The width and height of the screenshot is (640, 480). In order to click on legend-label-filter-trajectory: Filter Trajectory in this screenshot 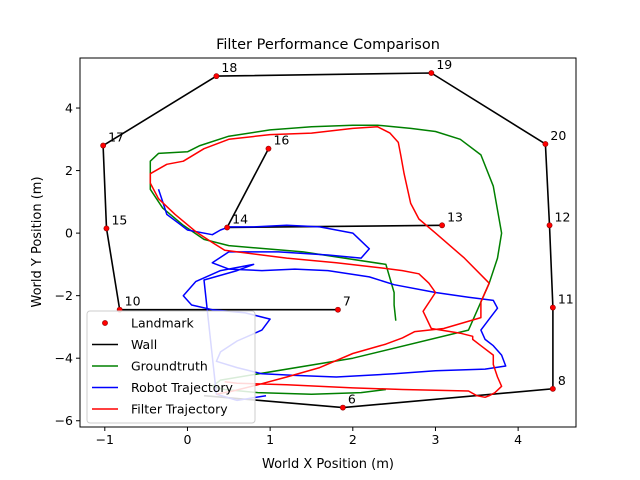, I will do `click(179, 409)`.